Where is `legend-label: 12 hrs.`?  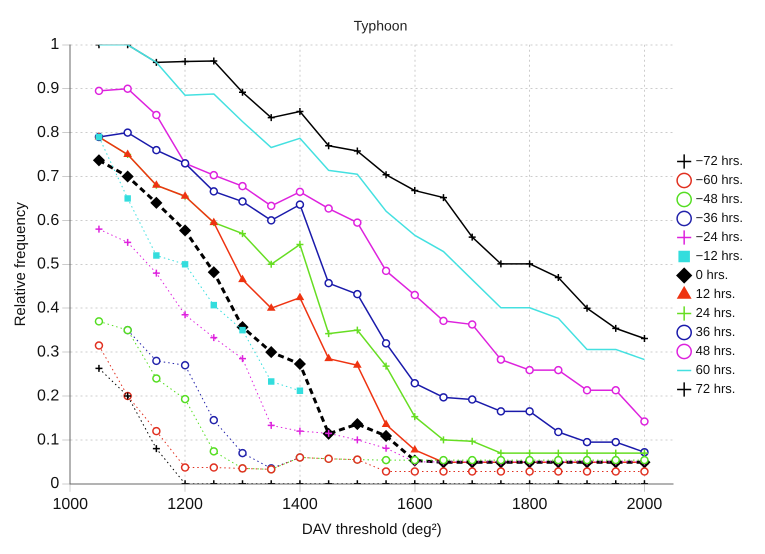 legend-label: 12 hrs. is located at coordinates (716, 294).